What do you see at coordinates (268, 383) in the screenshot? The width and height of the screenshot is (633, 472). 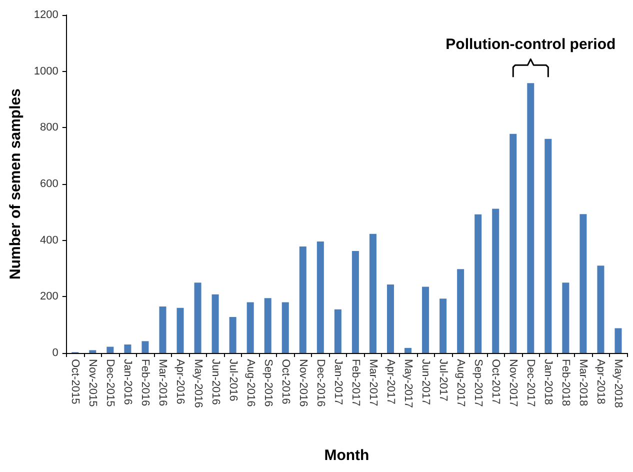 I see `x-tick-label: Sep-2016` at bounding box center [268, 383].